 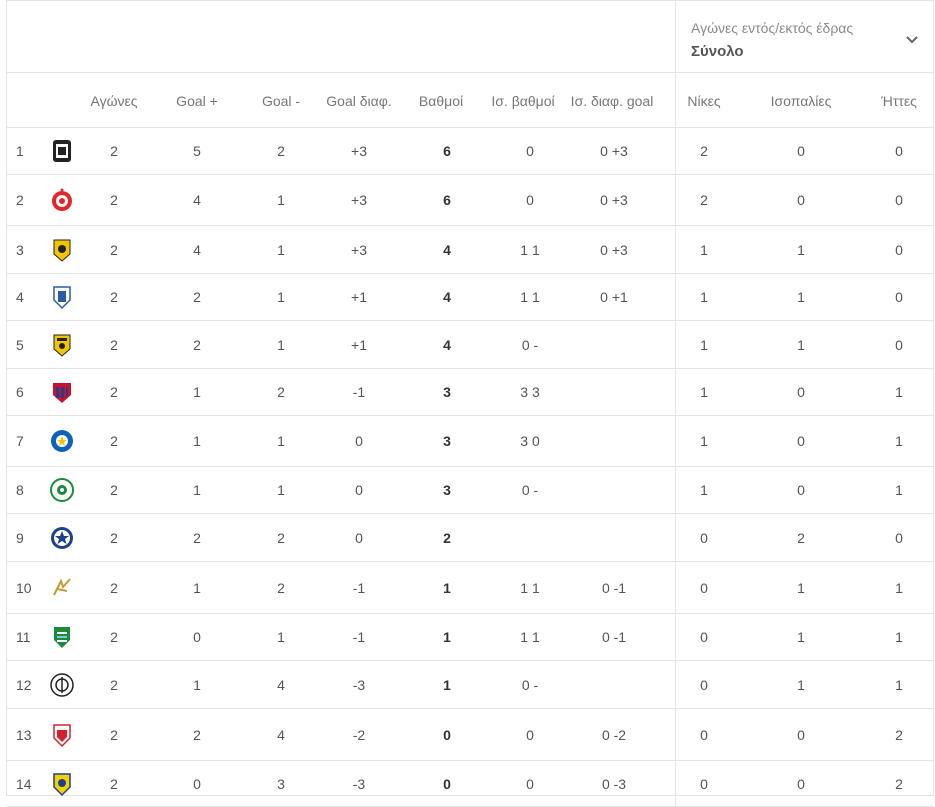 What do you see at coordinates (62, 588) in the screenshot?
I see `ofi-crest` at bounding box center [62, 588].